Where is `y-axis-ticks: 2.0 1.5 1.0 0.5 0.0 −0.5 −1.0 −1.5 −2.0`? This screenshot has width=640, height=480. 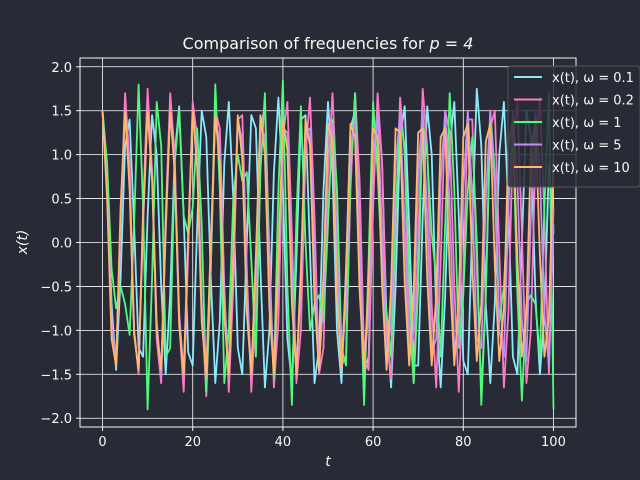 y-axis-ticks: 2.0 1.5 1.0 0.5 0.0 −0.5 −1.0 −1.5 −2.0 is located at coordinates (60, 244).